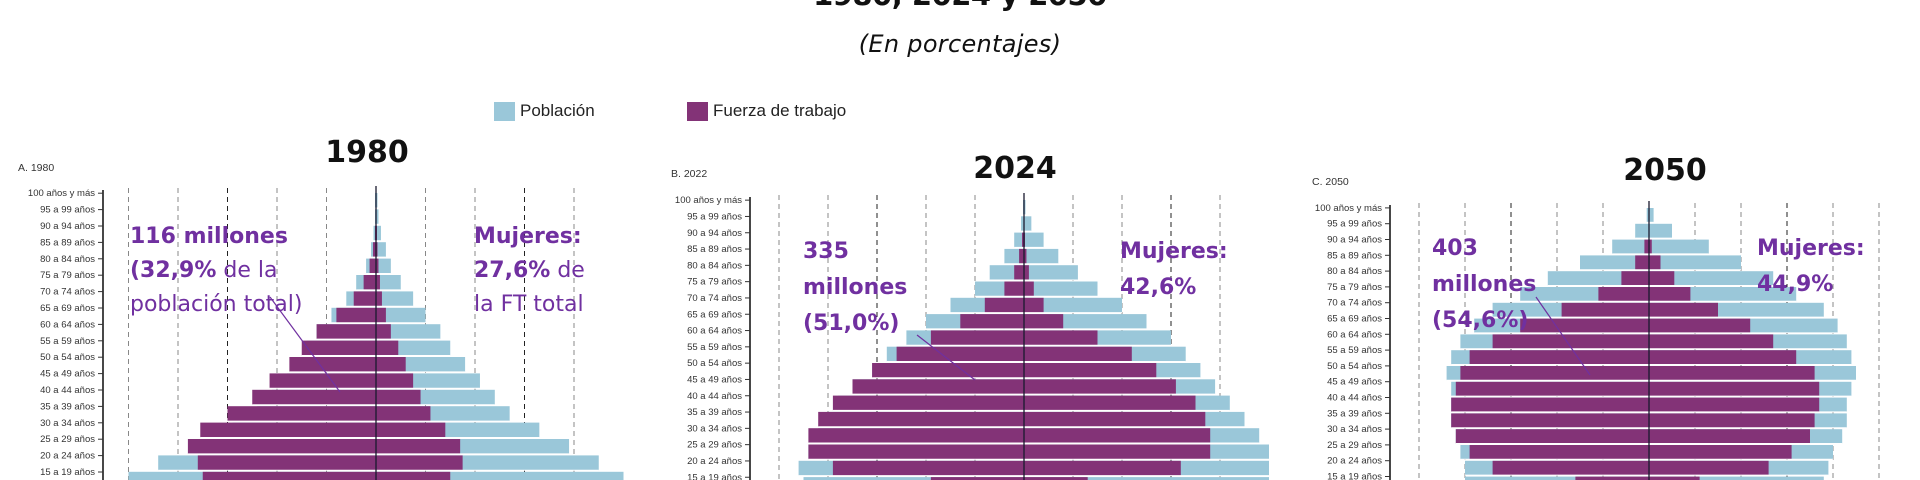 The width and height of the screenshot is (1920, 480). What do you see at coordinates (708, 200) in the screenshot?
I see `y-tick-label: 100 años y más` at bounding box center [708, 200].